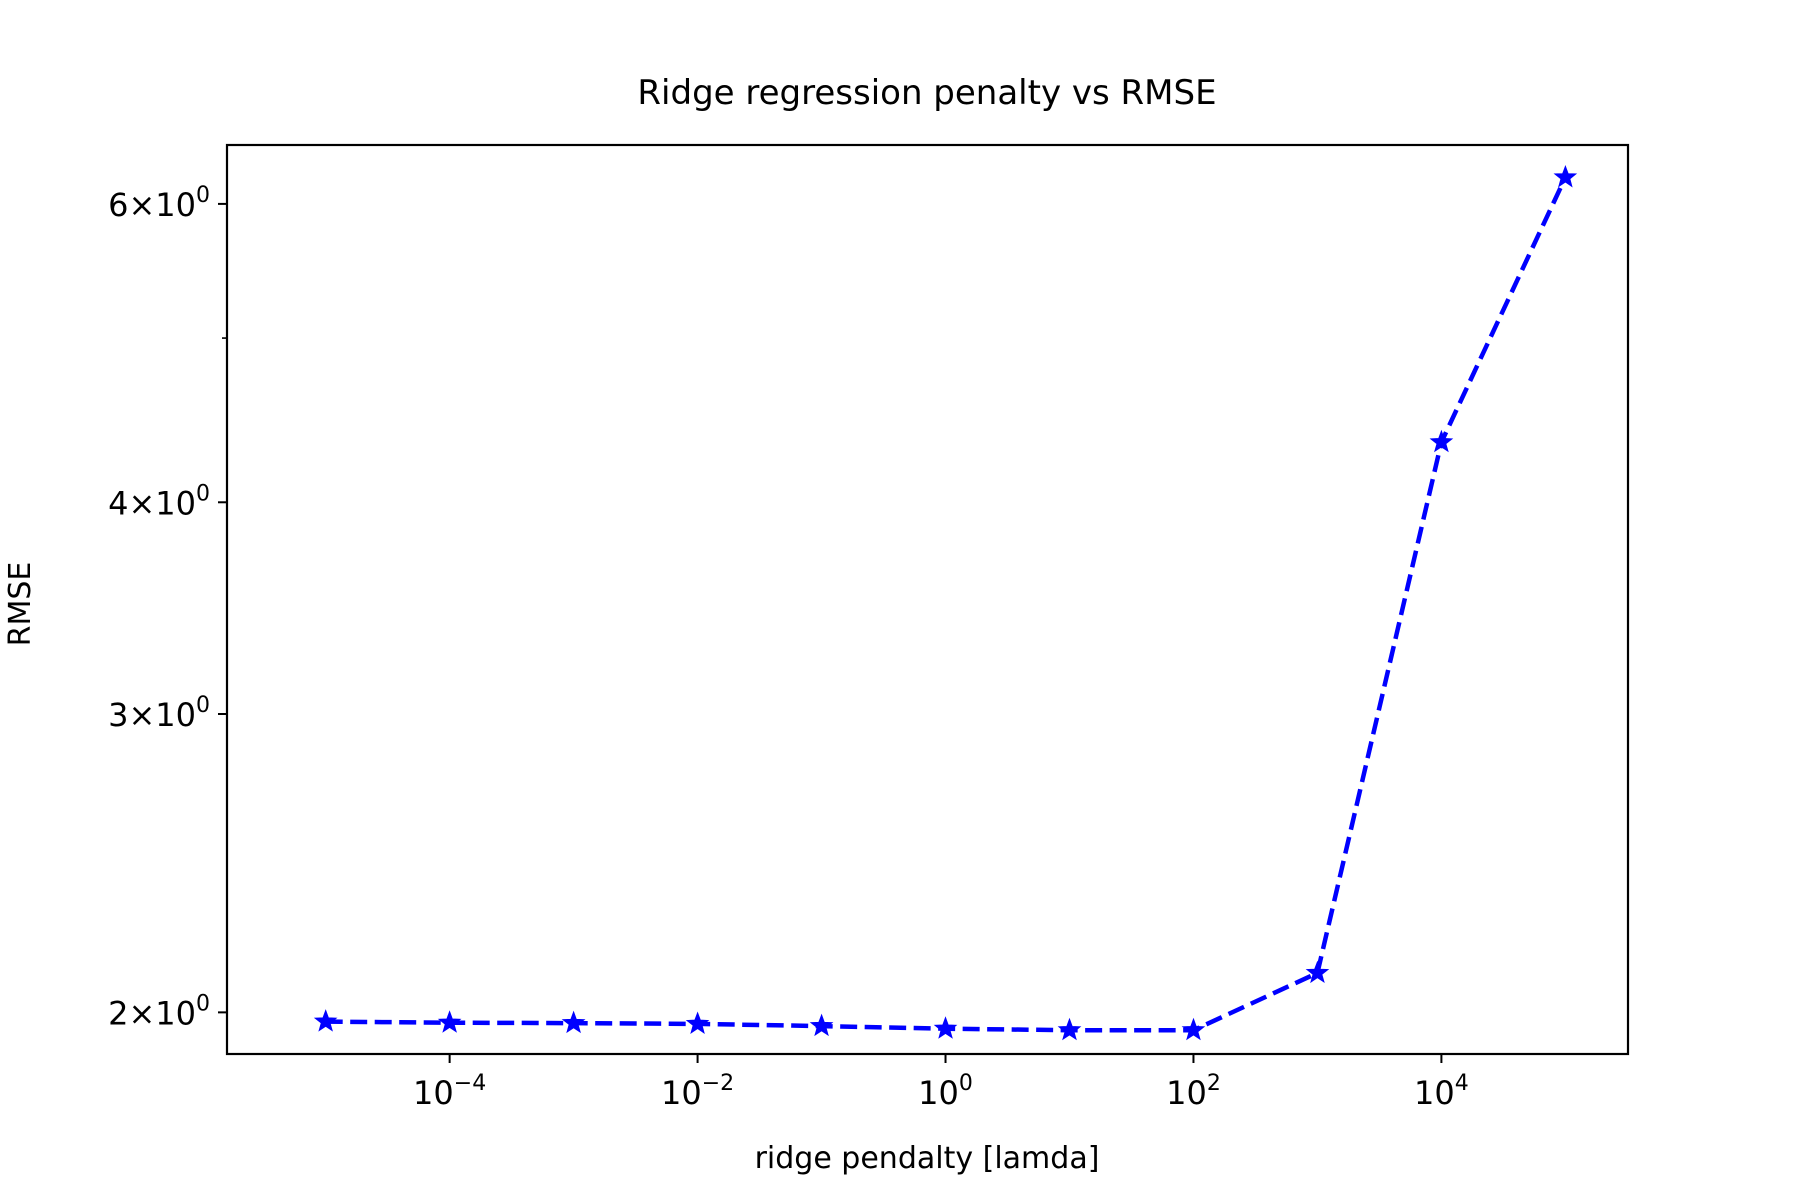 The width and height of the screenshot is (1800, 1200). Describe the element at coordinates (1441, 1091) in the screenshot. I see `x-tick-label: 10⁴` at that location.